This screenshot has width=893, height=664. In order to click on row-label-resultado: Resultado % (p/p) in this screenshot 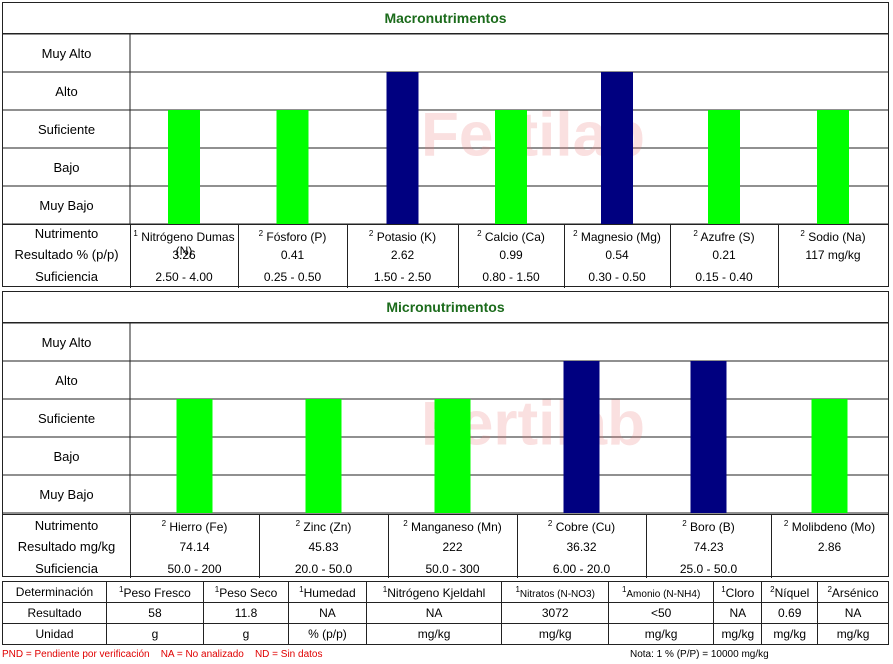, I will do `click(66, 254)`.